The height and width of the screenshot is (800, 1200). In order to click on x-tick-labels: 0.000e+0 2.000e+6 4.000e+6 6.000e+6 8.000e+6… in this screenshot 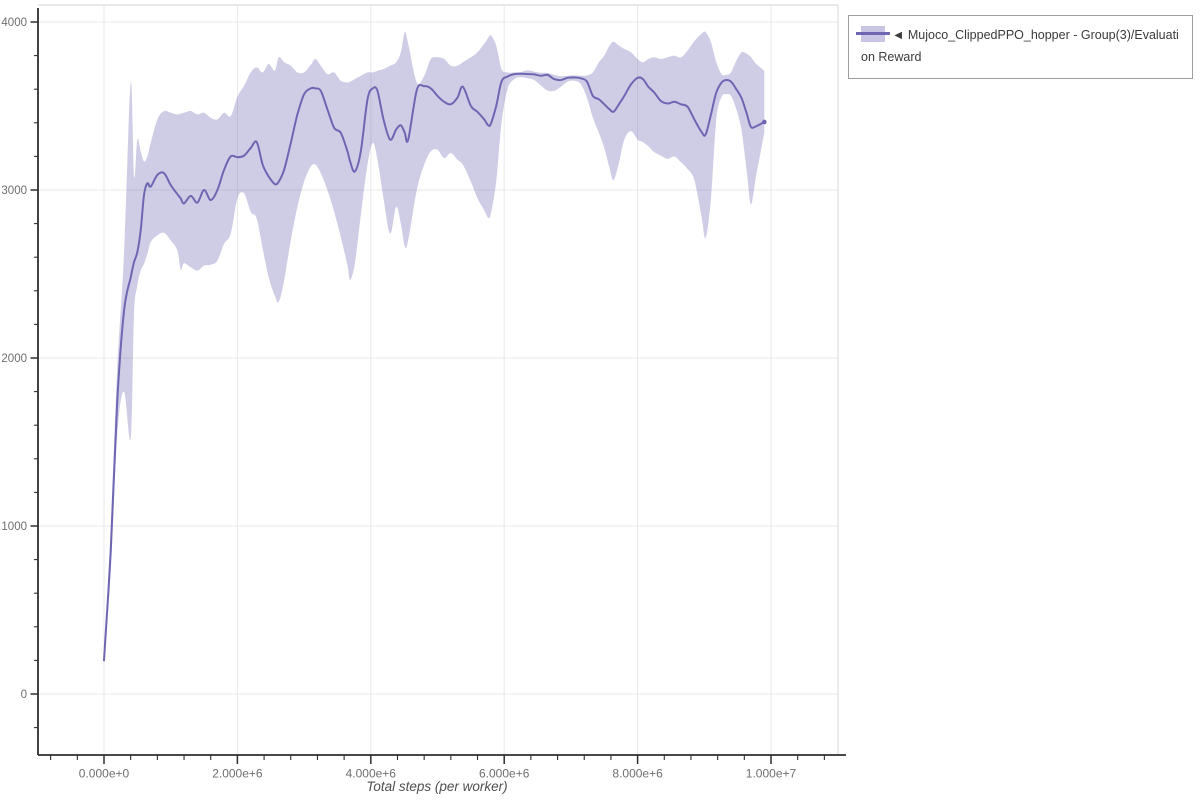, I will do `click(438, 774)`.